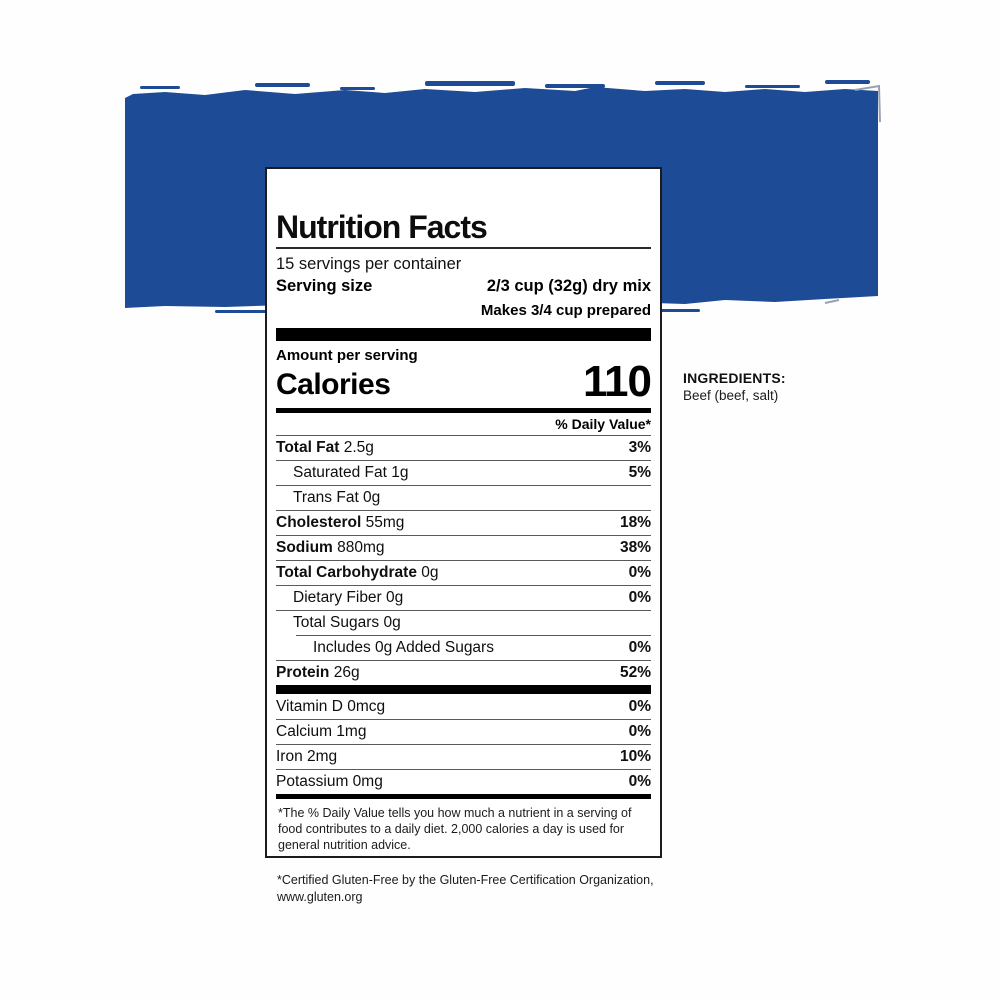  What do you see at coordinates (463, 472) in the screenshot?
I see `nrow-saturated-fat: Saturated Fat 1g 5%` at bounding box center [463, 472].